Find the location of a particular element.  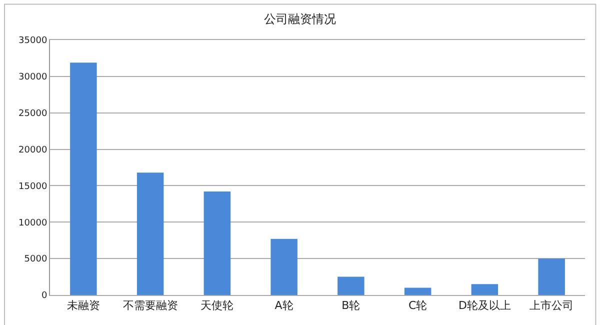

y-tick-label: 0 is located at coordinates (44, 296).